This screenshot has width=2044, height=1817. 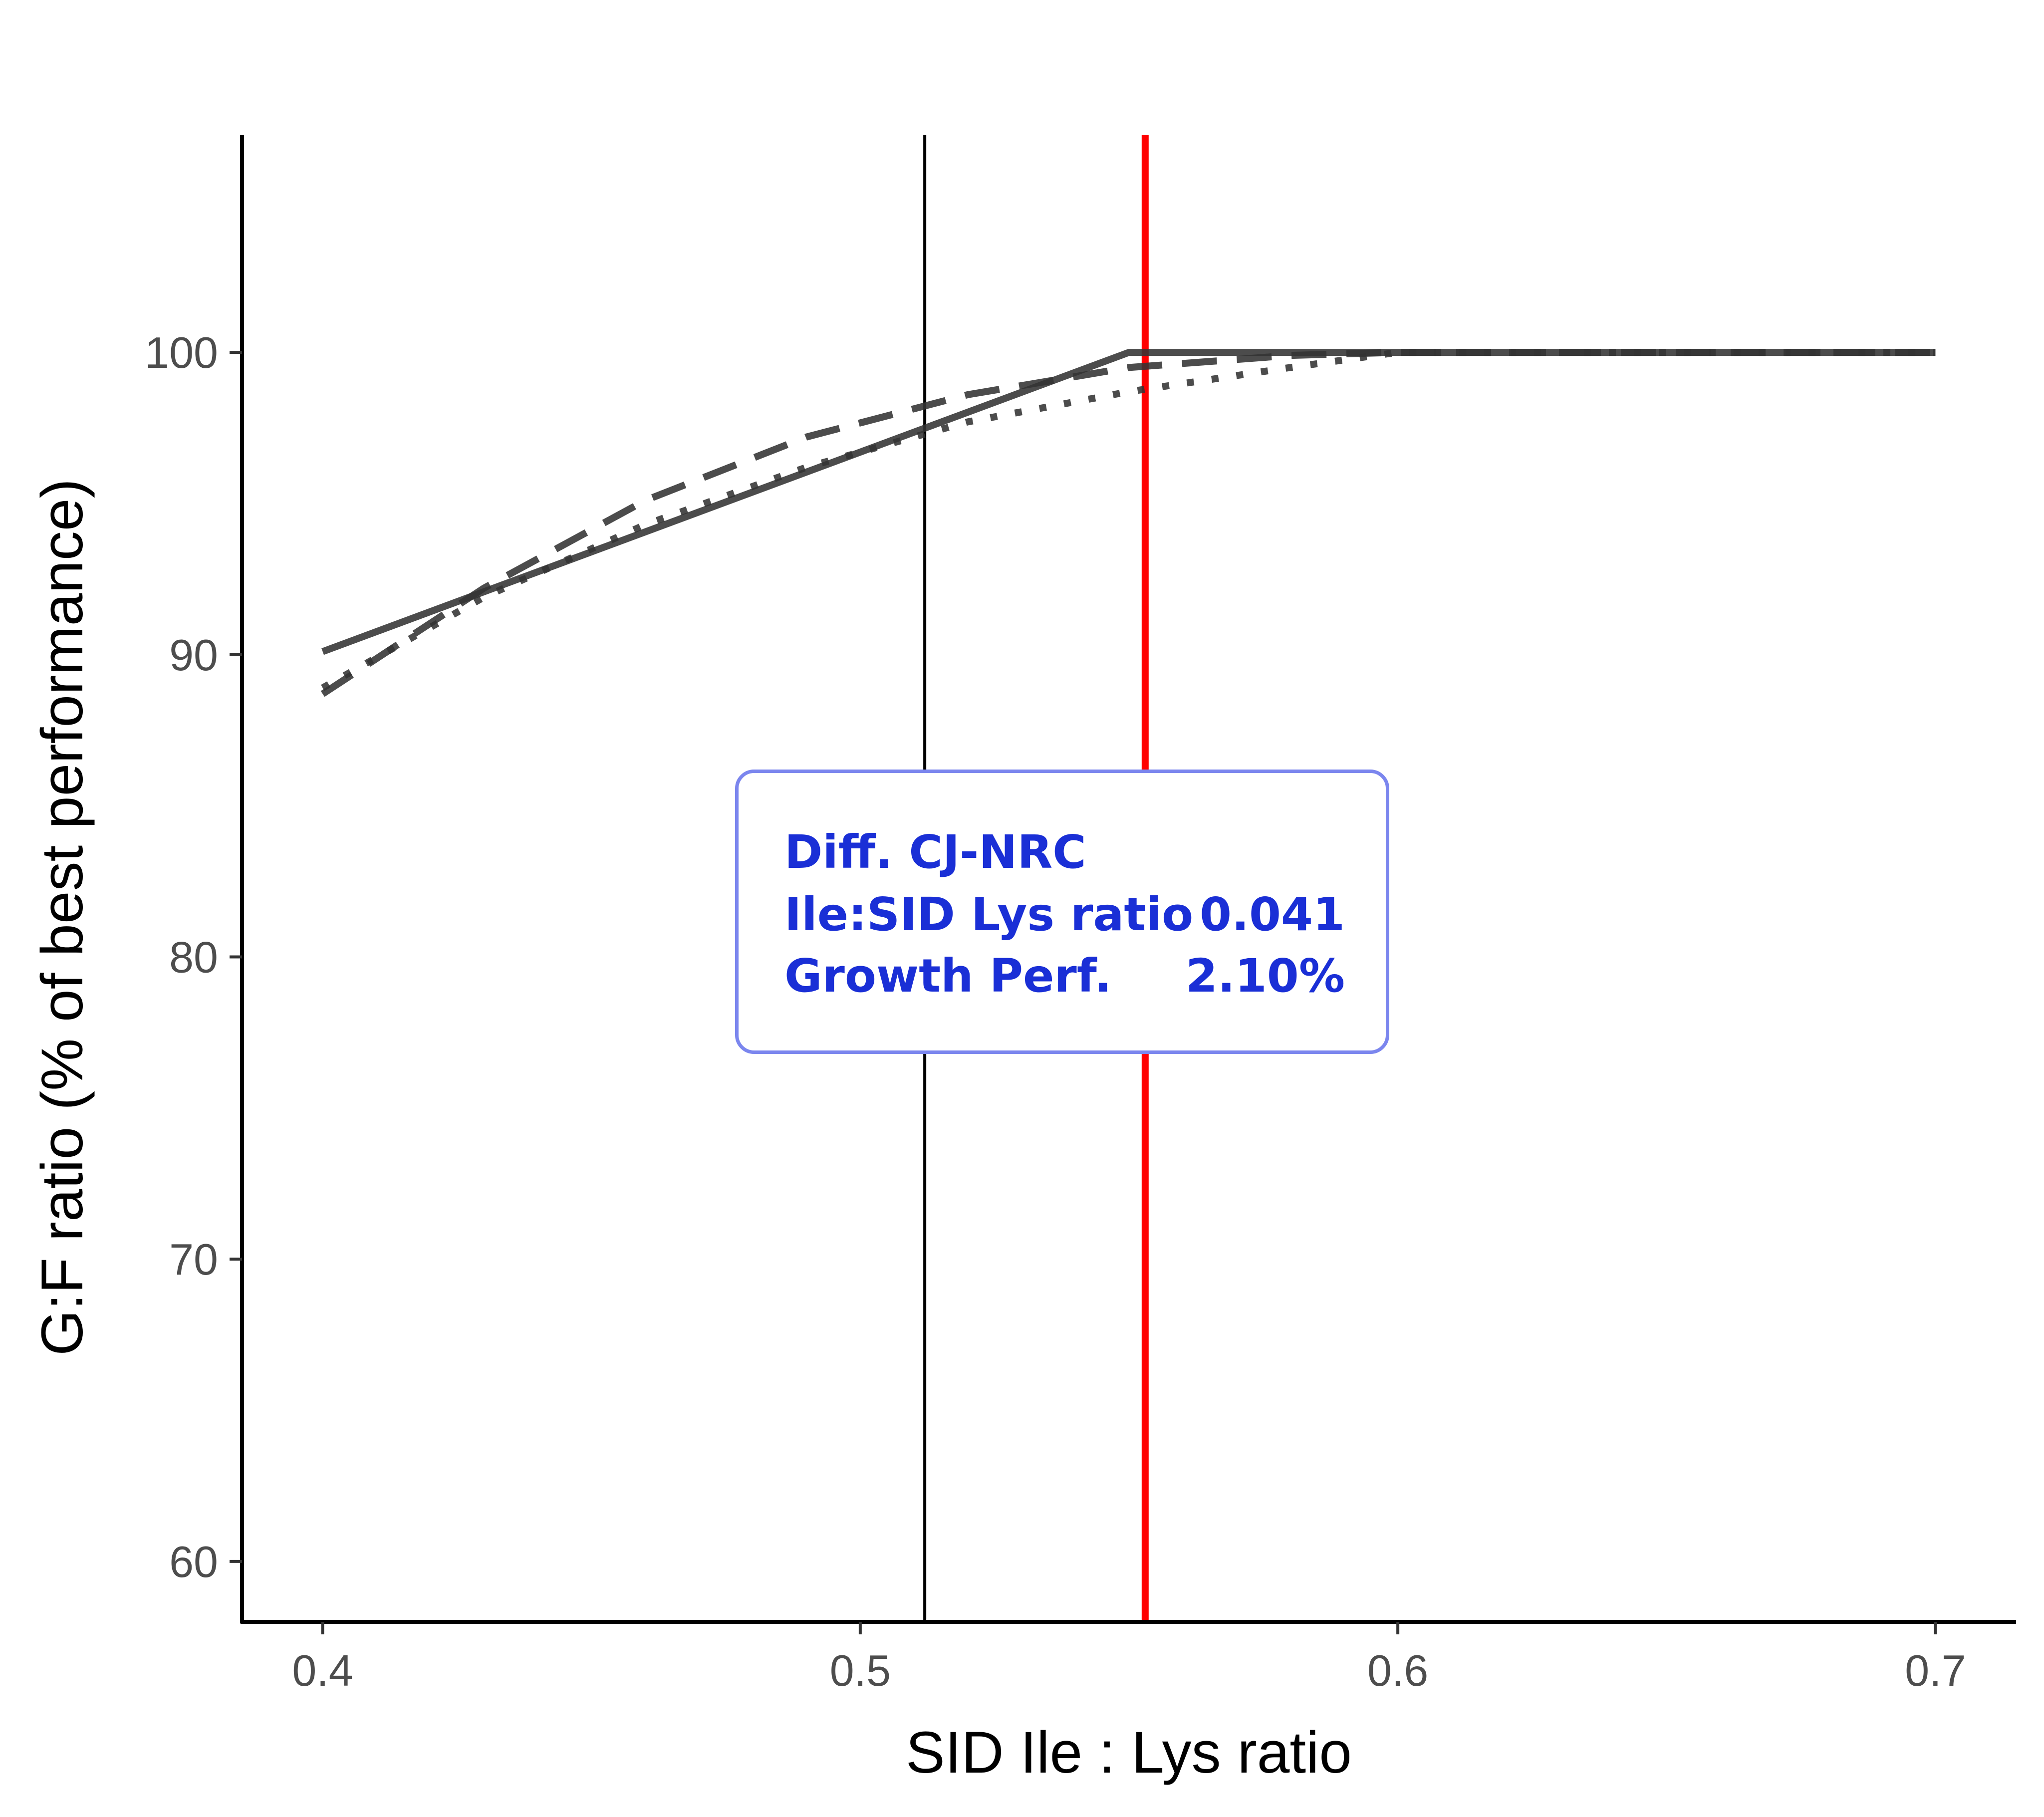 I want to click on y-tick-label: 80, so click(x=193, y=957).